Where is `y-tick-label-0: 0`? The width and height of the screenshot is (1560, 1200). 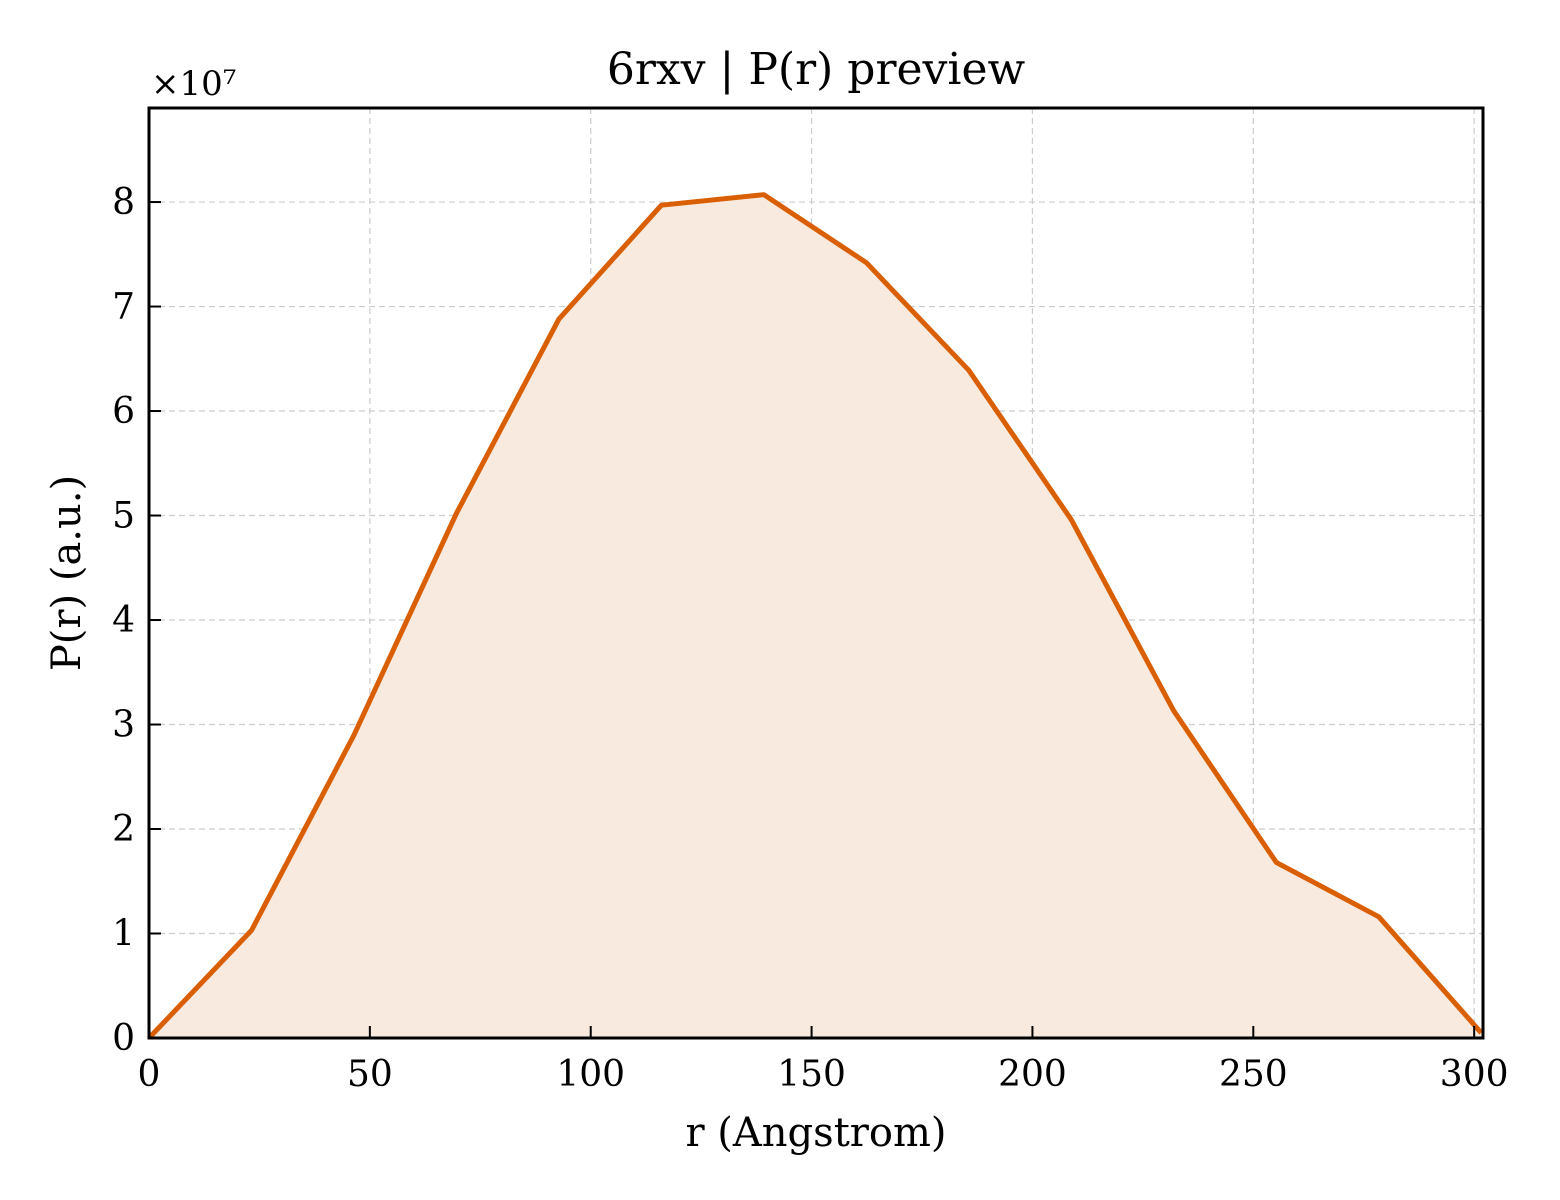
y-tick-label-0: 0 is located at coordinates (123, 1038).